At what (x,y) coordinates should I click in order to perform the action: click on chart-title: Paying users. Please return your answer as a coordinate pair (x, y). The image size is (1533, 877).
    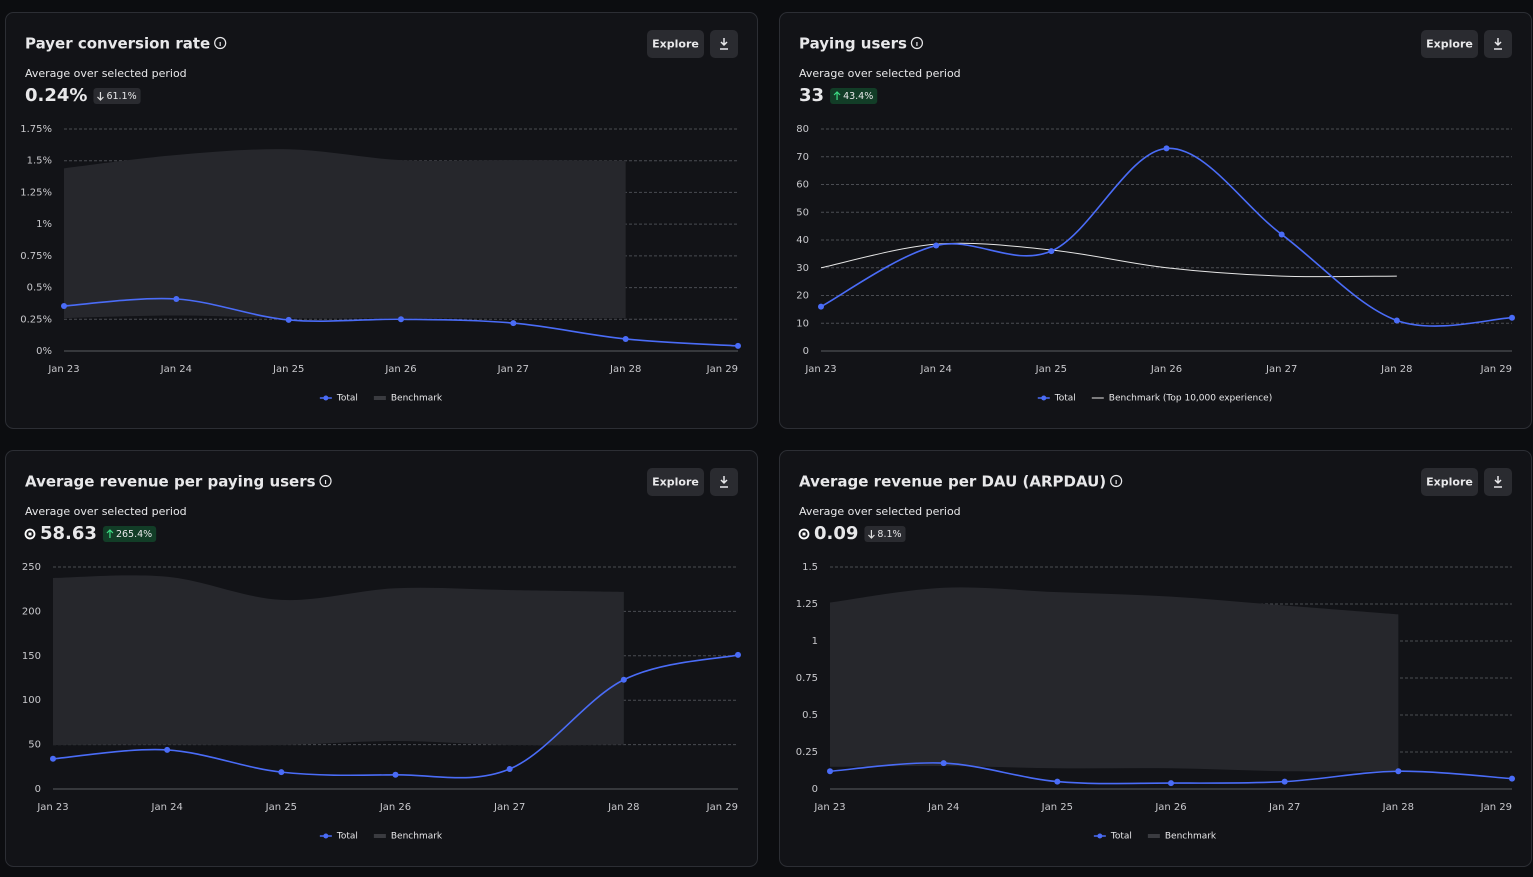
    Looking at the image, I should click on (853, 44).